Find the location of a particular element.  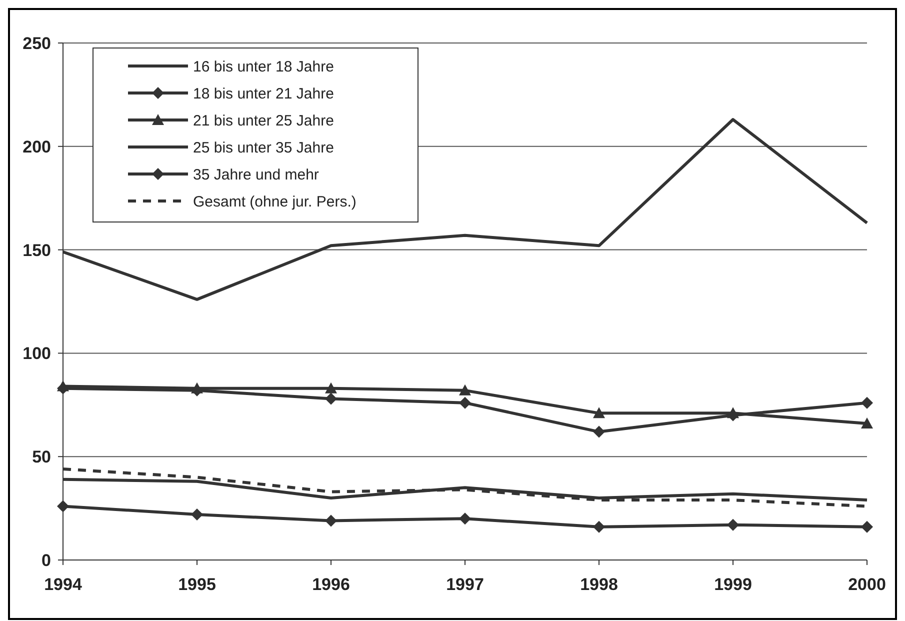

x-tick-label: 1995 is located at coordinates (197, 584).